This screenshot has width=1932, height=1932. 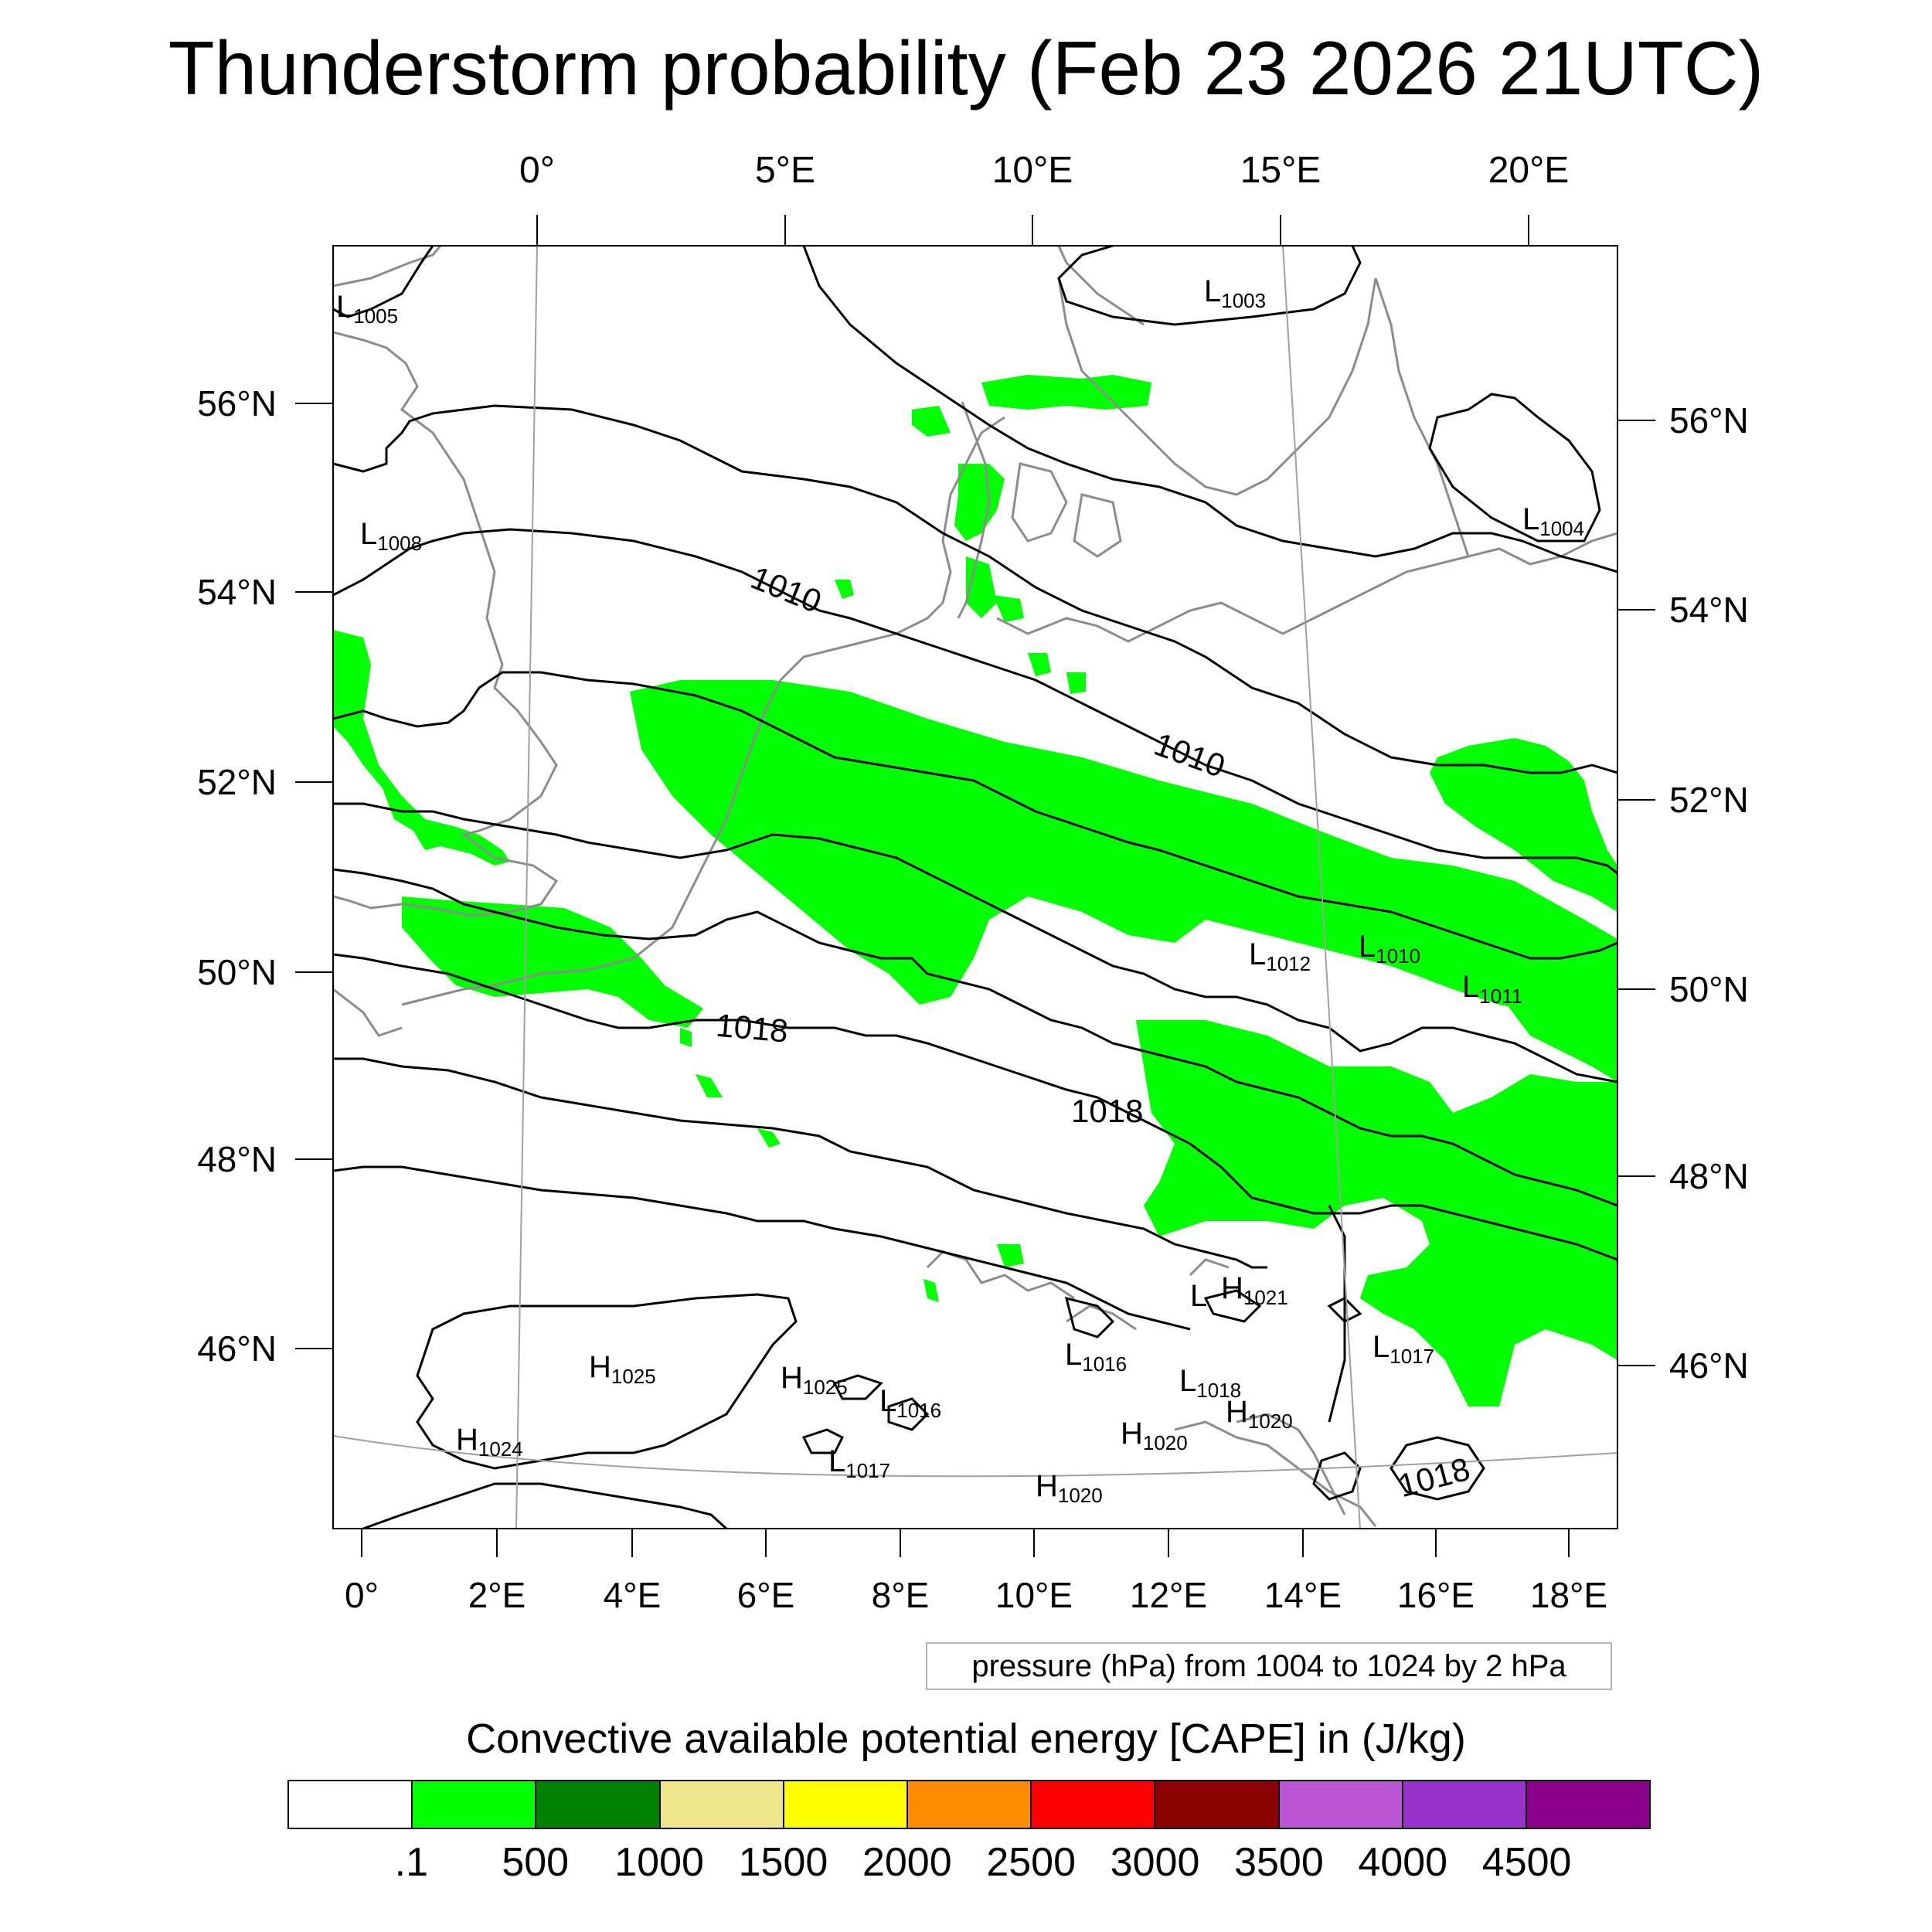 What do you see at coordinates (783, 1863) in the screenshot?
I see `colorbar-label: 1500` at bounding box center [783, 1863].